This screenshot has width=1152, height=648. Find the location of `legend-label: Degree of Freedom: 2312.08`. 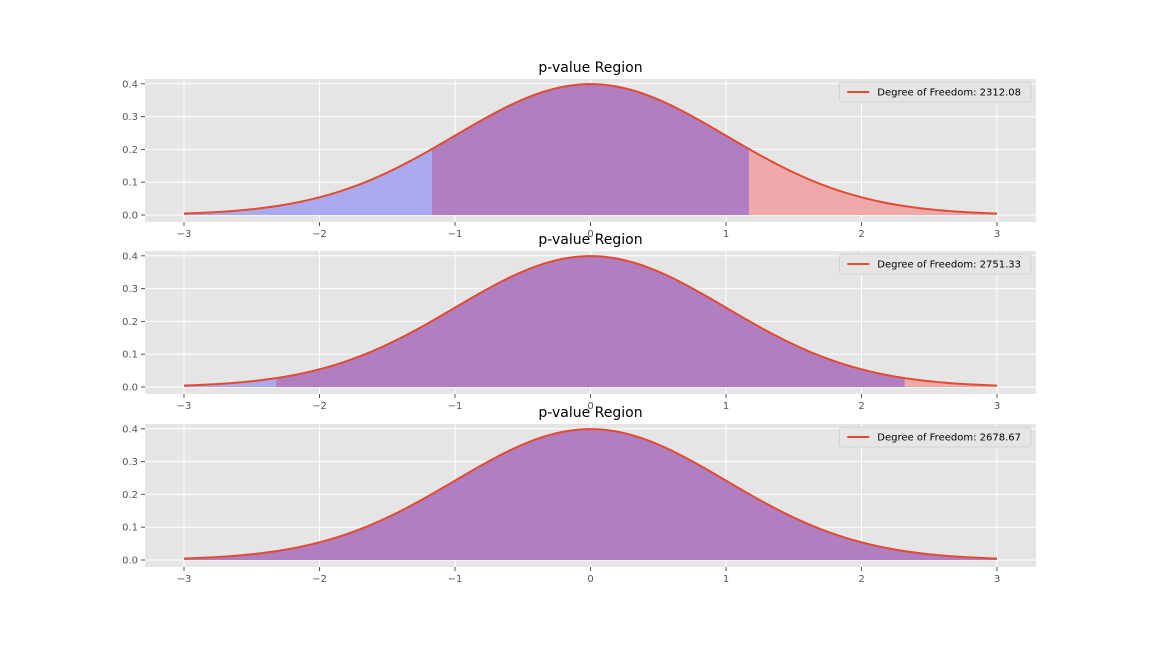

legend-label: Degree of Freedom: 2312.08 is located at coordinates (949, 93).